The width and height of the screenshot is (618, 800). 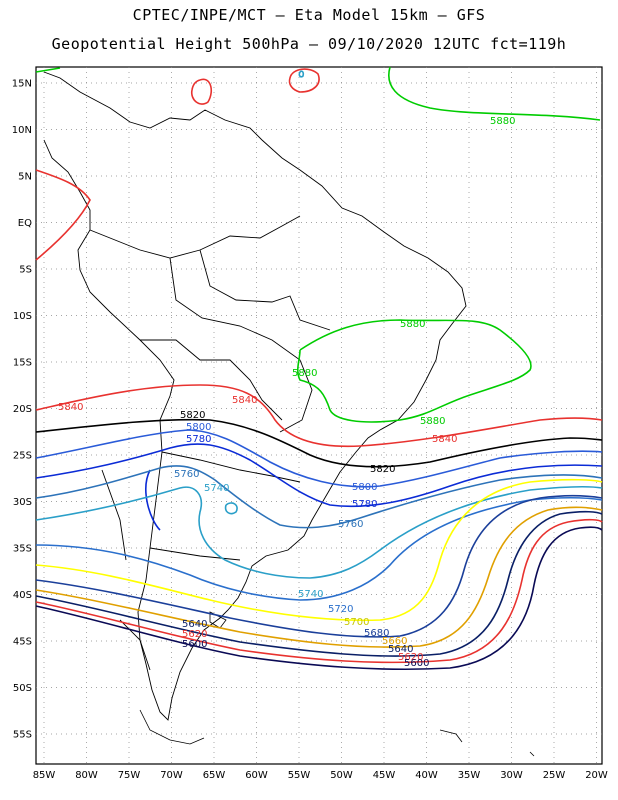 What do you see at coordinates (596, 775) in the screenshot?
I see `lon-label: 20W` at bounding box center [596, 775].